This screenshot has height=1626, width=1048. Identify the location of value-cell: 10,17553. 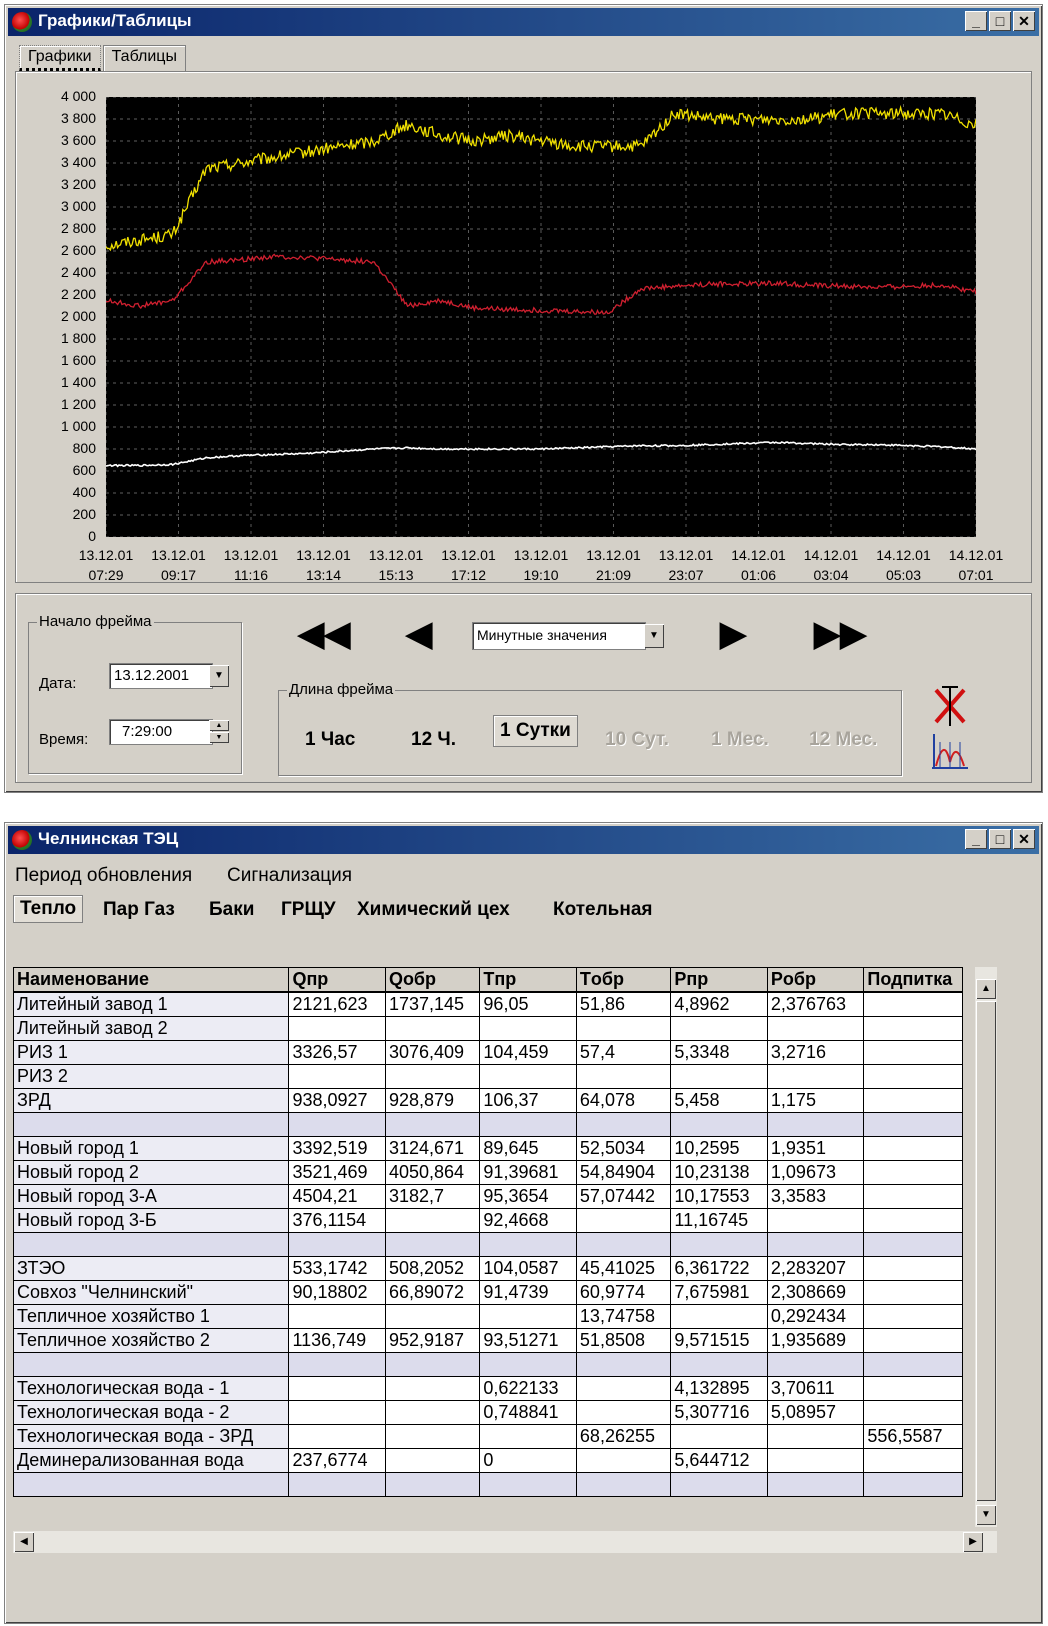
(719, 1196).